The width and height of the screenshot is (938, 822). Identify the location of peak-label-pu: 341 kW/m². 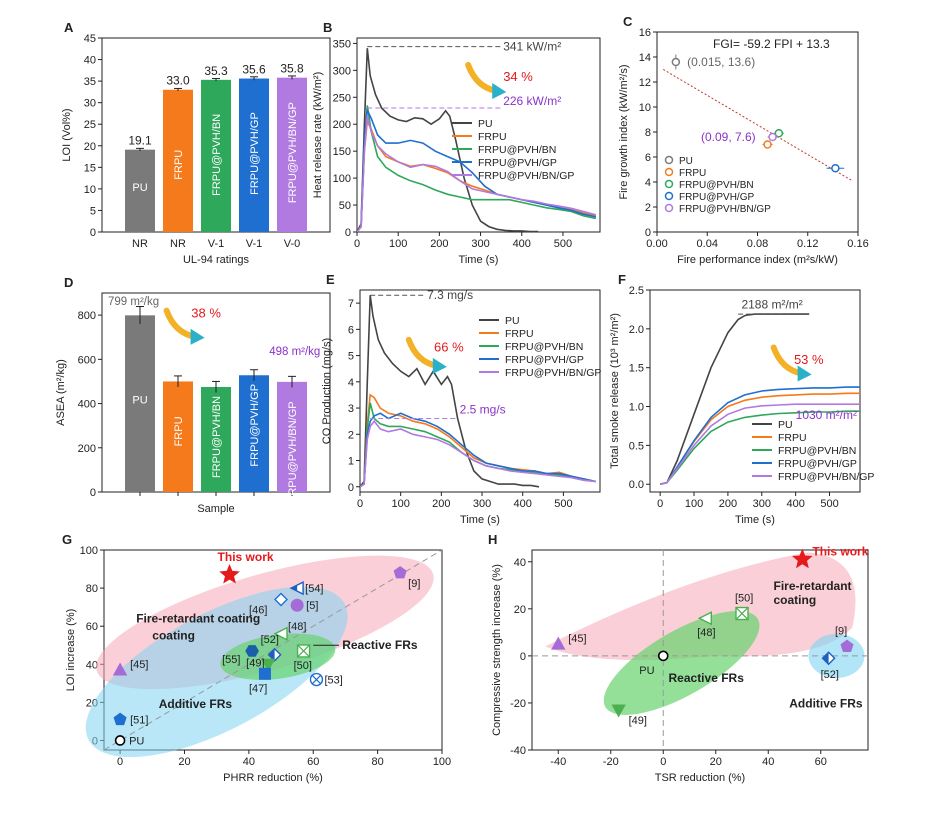
(532, 47).